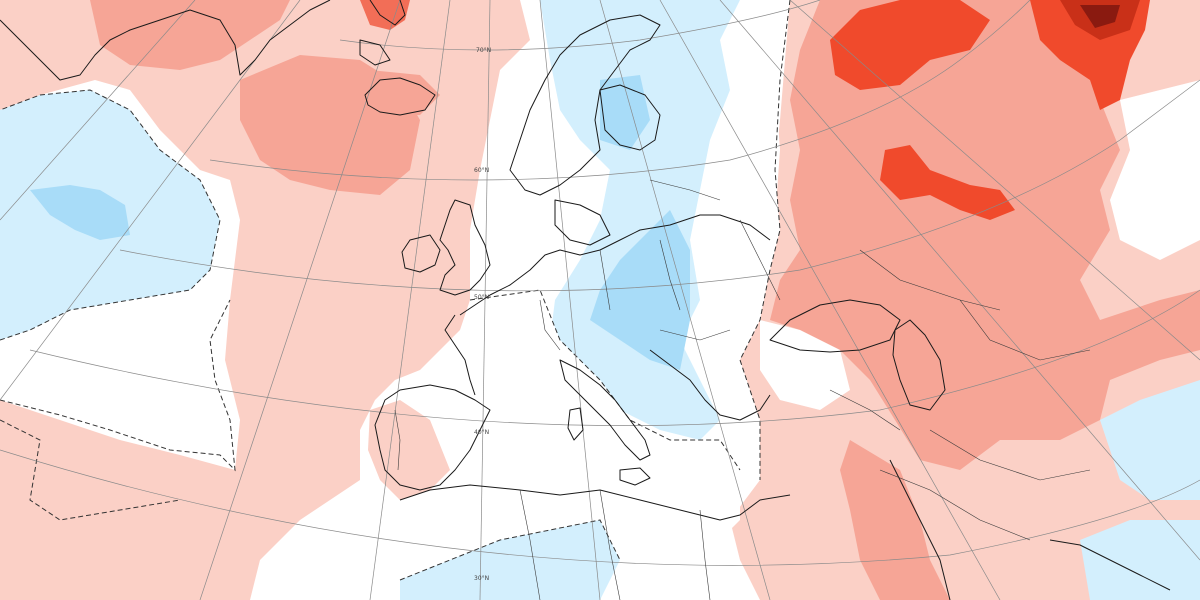  What do you see at coordinates (865, 410) in the screenshot?
I see `border-turkey-east` at bounding box center [865, 410].